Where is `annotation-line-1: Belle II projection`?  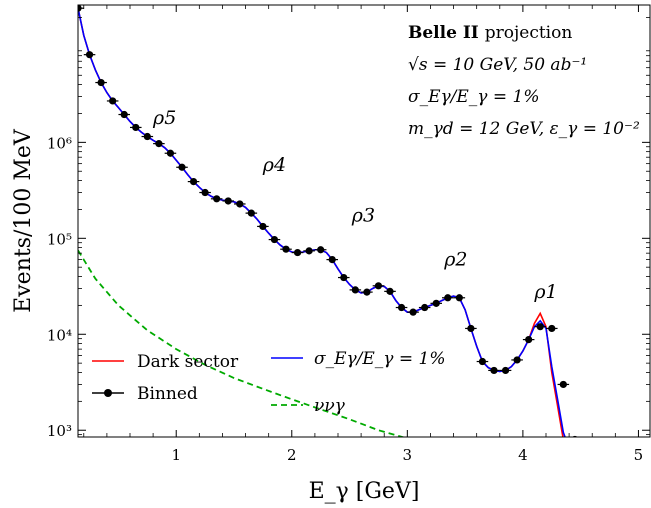 annotation-line-1: Belle II projection is located at coordinates (490, 33).